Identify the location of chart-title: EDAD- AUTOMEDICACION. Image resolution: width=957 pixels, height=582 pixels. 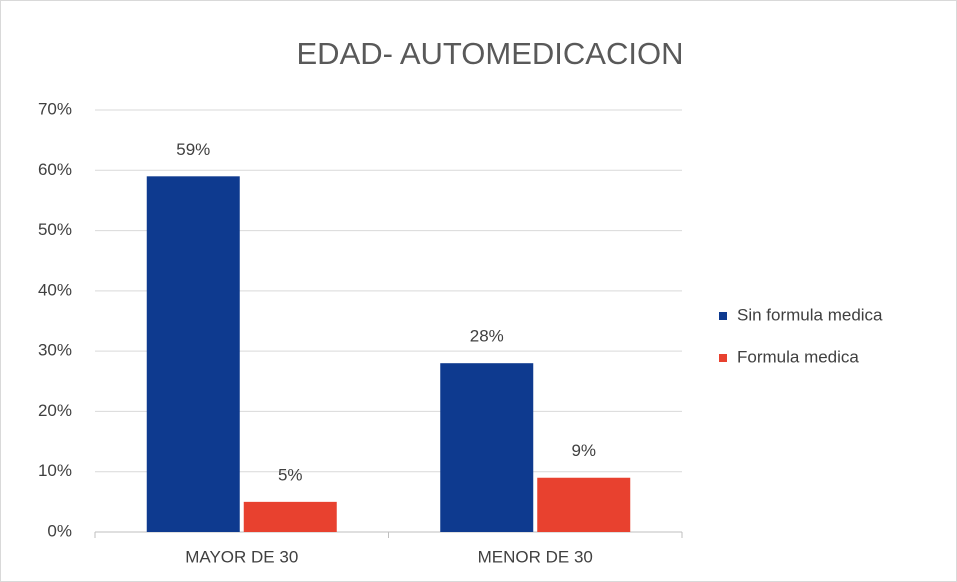
(490, 53).